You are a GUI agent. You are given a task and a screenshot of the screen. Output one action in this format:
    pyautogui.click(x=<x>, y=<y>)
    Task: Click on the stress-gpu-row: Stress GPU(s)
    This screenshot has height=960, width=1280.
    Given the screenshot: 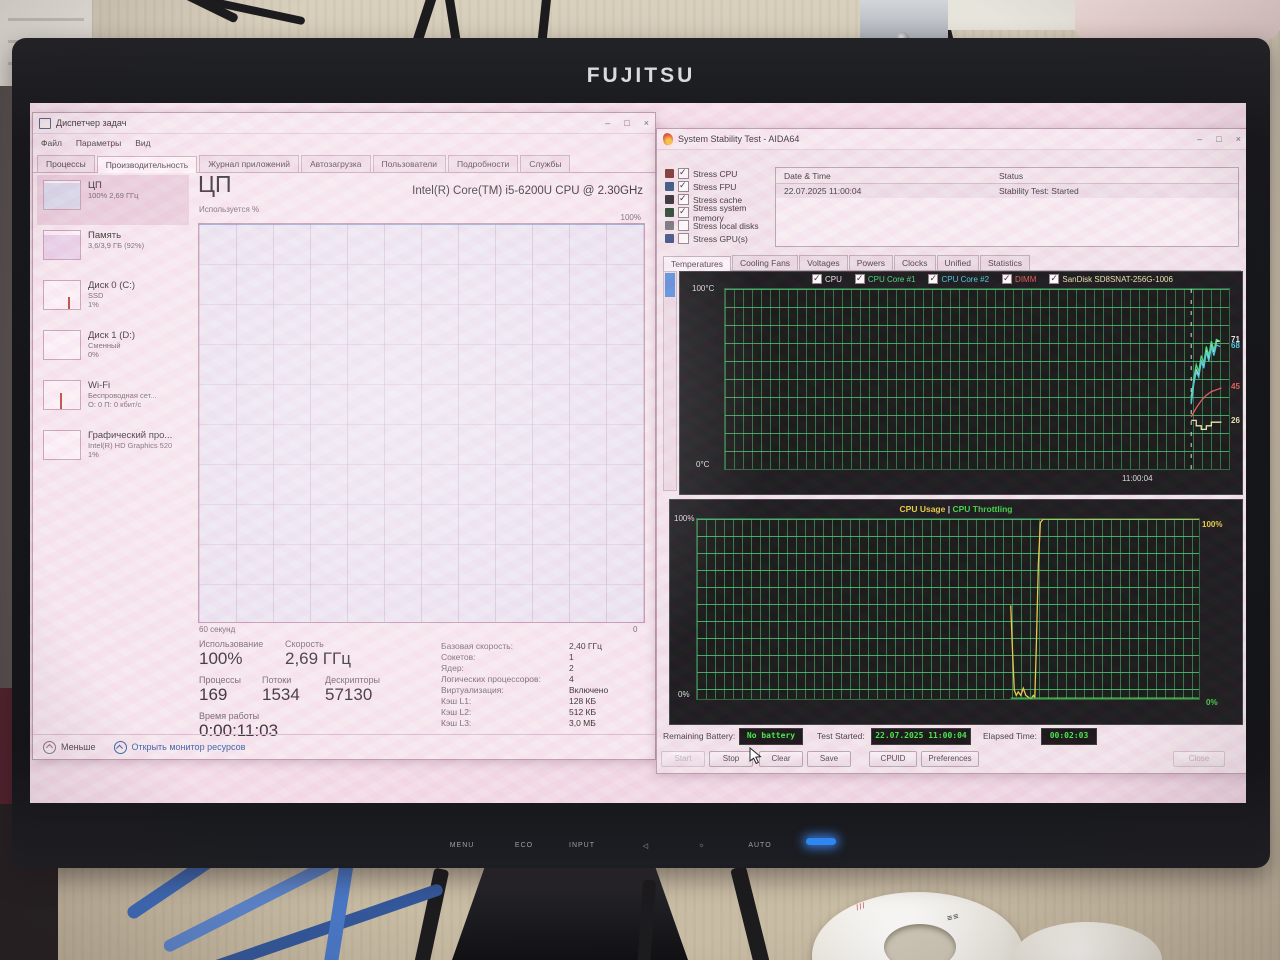 What is the action you would take?
    pyautogui.click(x=721, y=238)
    